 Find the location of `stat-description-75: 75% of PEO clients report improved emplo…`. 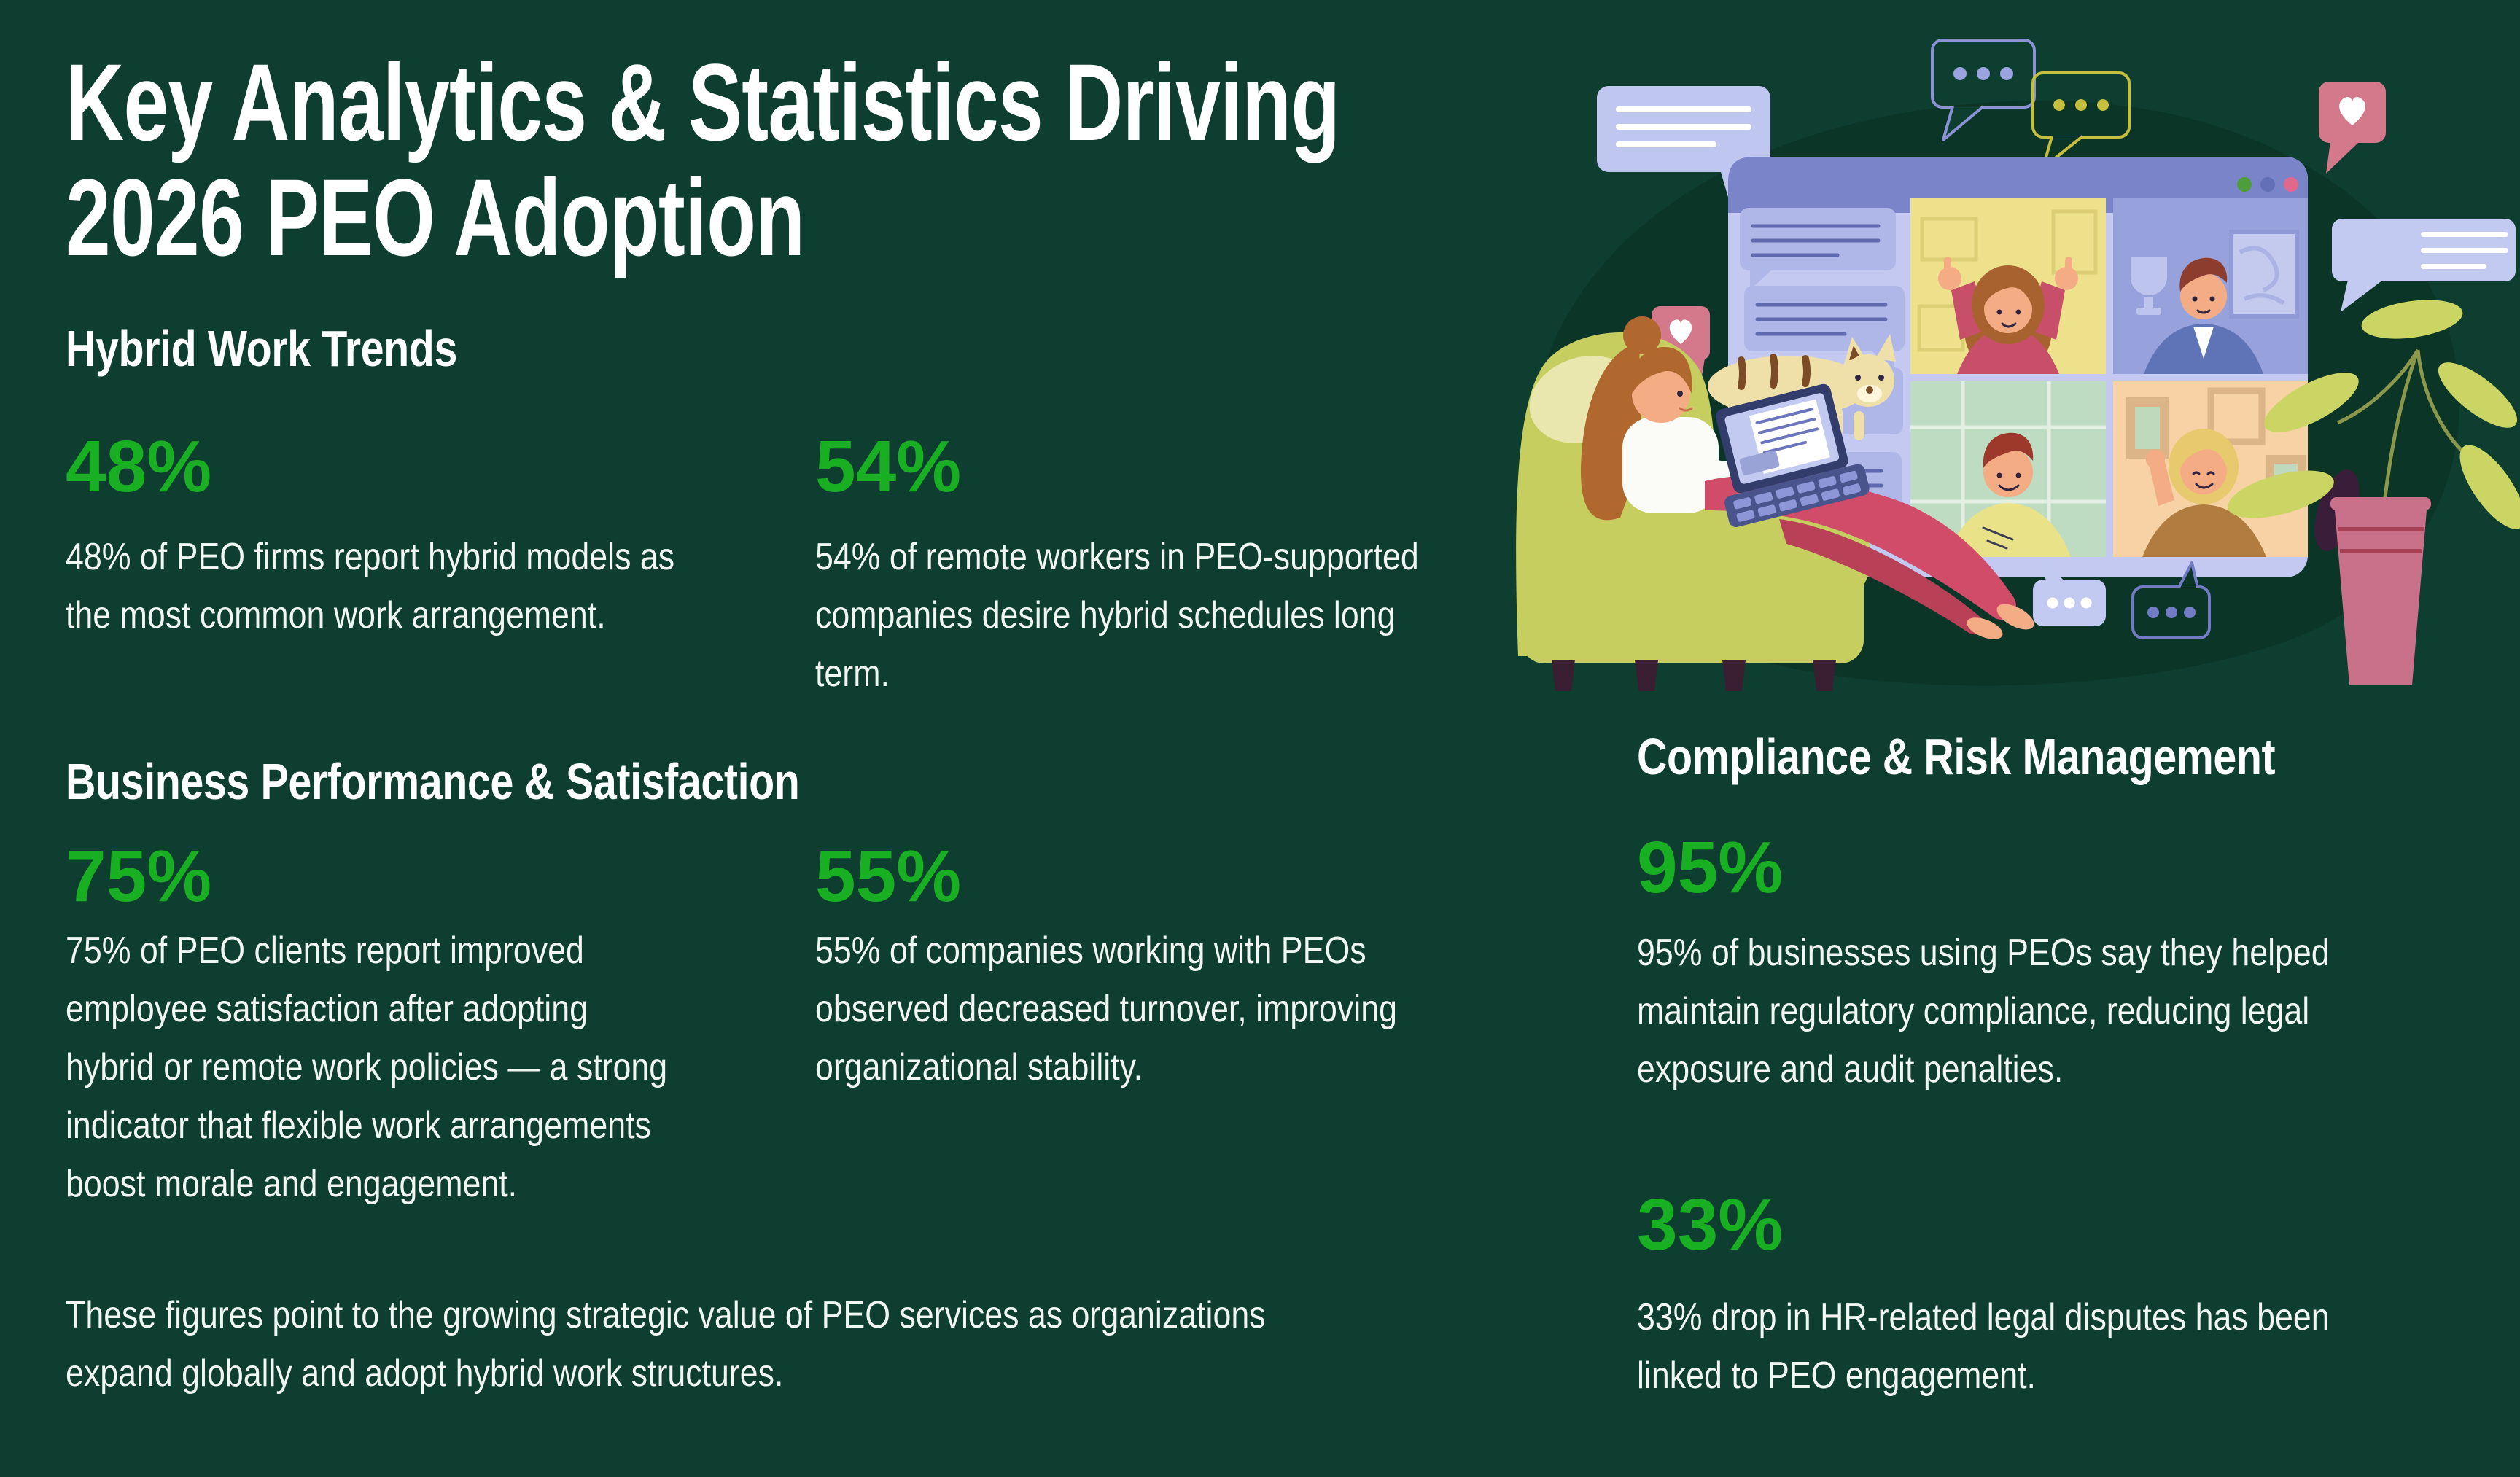

stat-description-75: 75% of PEO clients report improved emplo… is located at coordinates (367, 1068).